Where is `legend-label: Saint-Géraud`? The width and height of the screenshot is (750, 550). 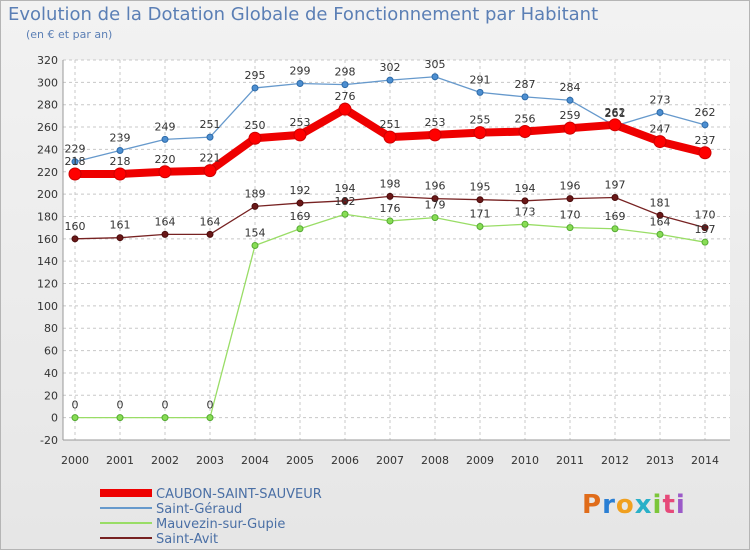 legend-label: Saint-Géraud is located at coordinates (199, 509).